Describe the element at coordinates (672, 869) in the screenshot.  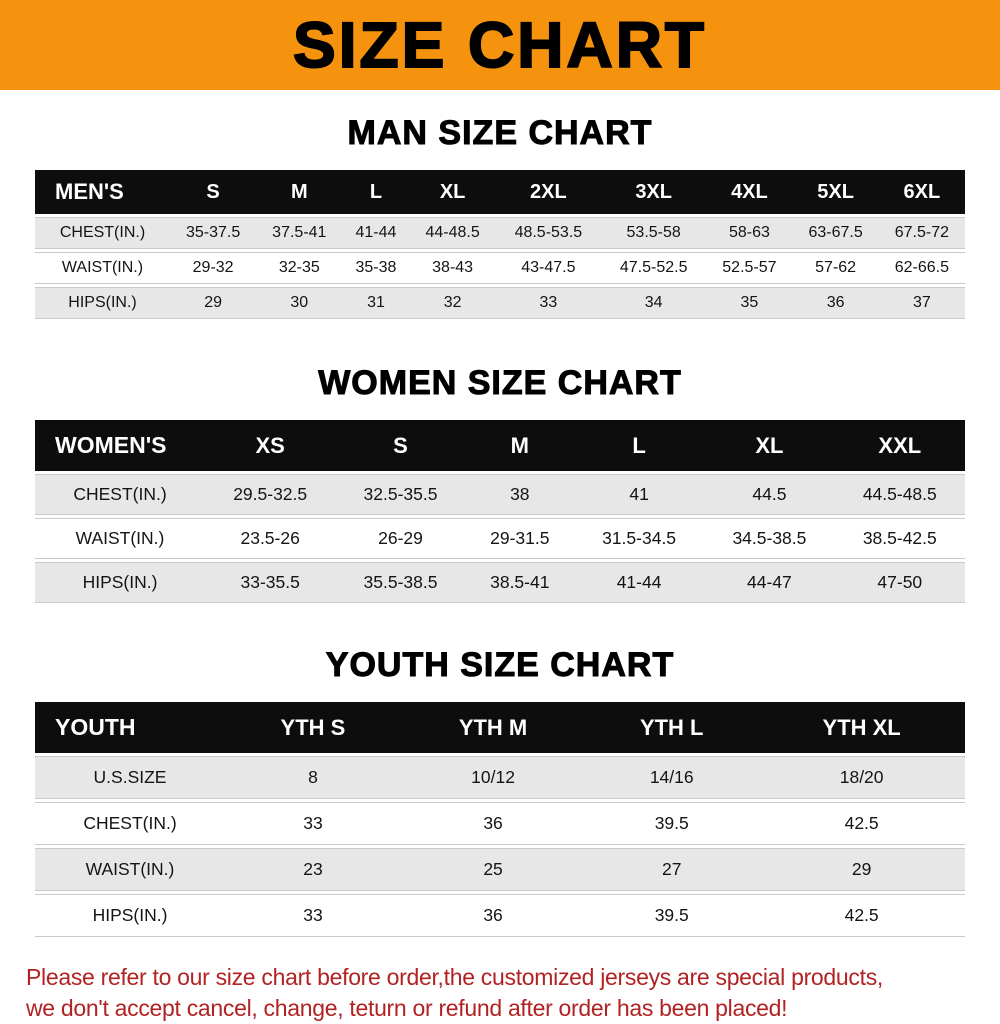
I see `value-cell: 27` at that location.